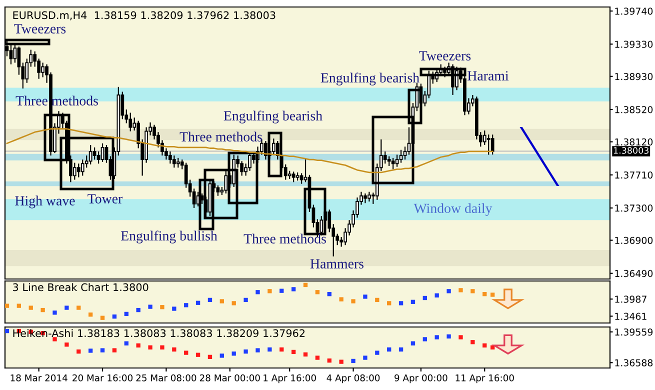 This screenshot has height=390, width=655. I want to click on y-tick-label: 1.39740, so click(634, 11).